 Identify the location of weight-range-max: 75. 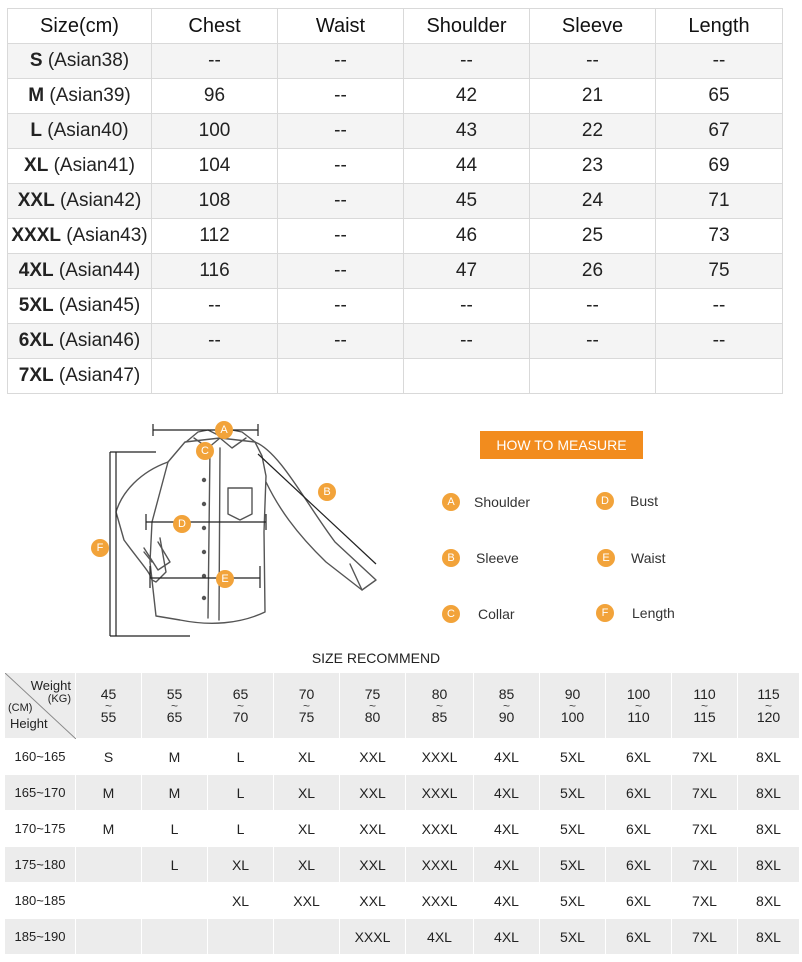
(306, 716).